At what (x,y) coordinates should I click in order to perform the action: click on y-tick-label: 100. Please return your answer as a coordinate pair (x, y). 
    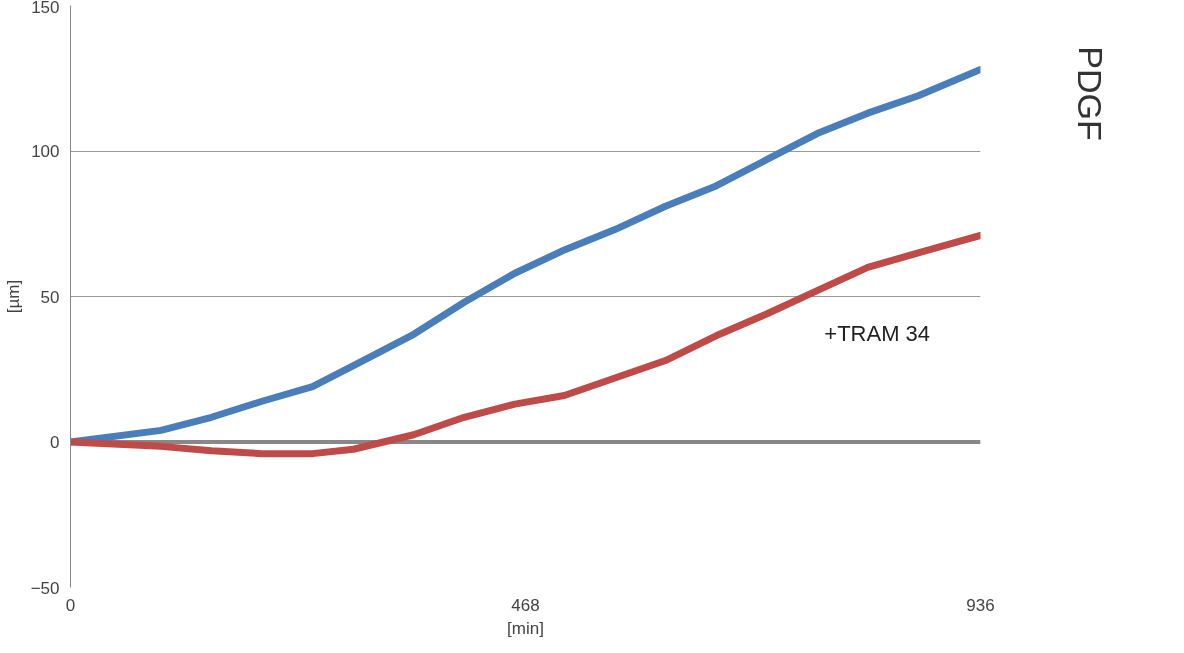
    Looking at the image, I should click on (45, 151).